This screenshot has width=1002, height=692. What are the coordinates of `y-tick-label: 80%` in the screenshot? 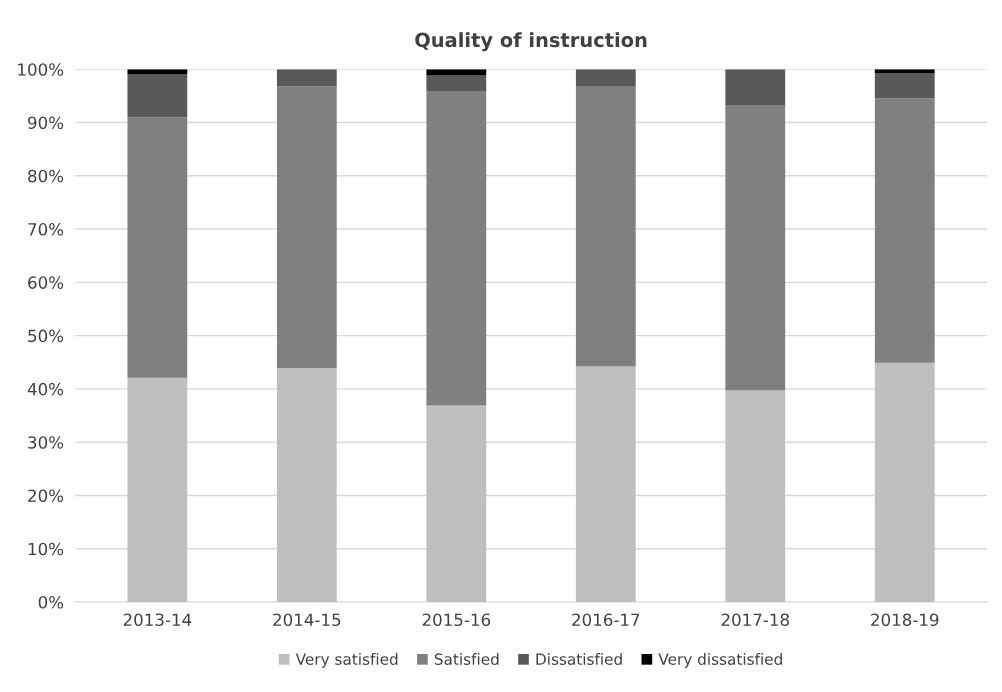 It's located at (46, 176).